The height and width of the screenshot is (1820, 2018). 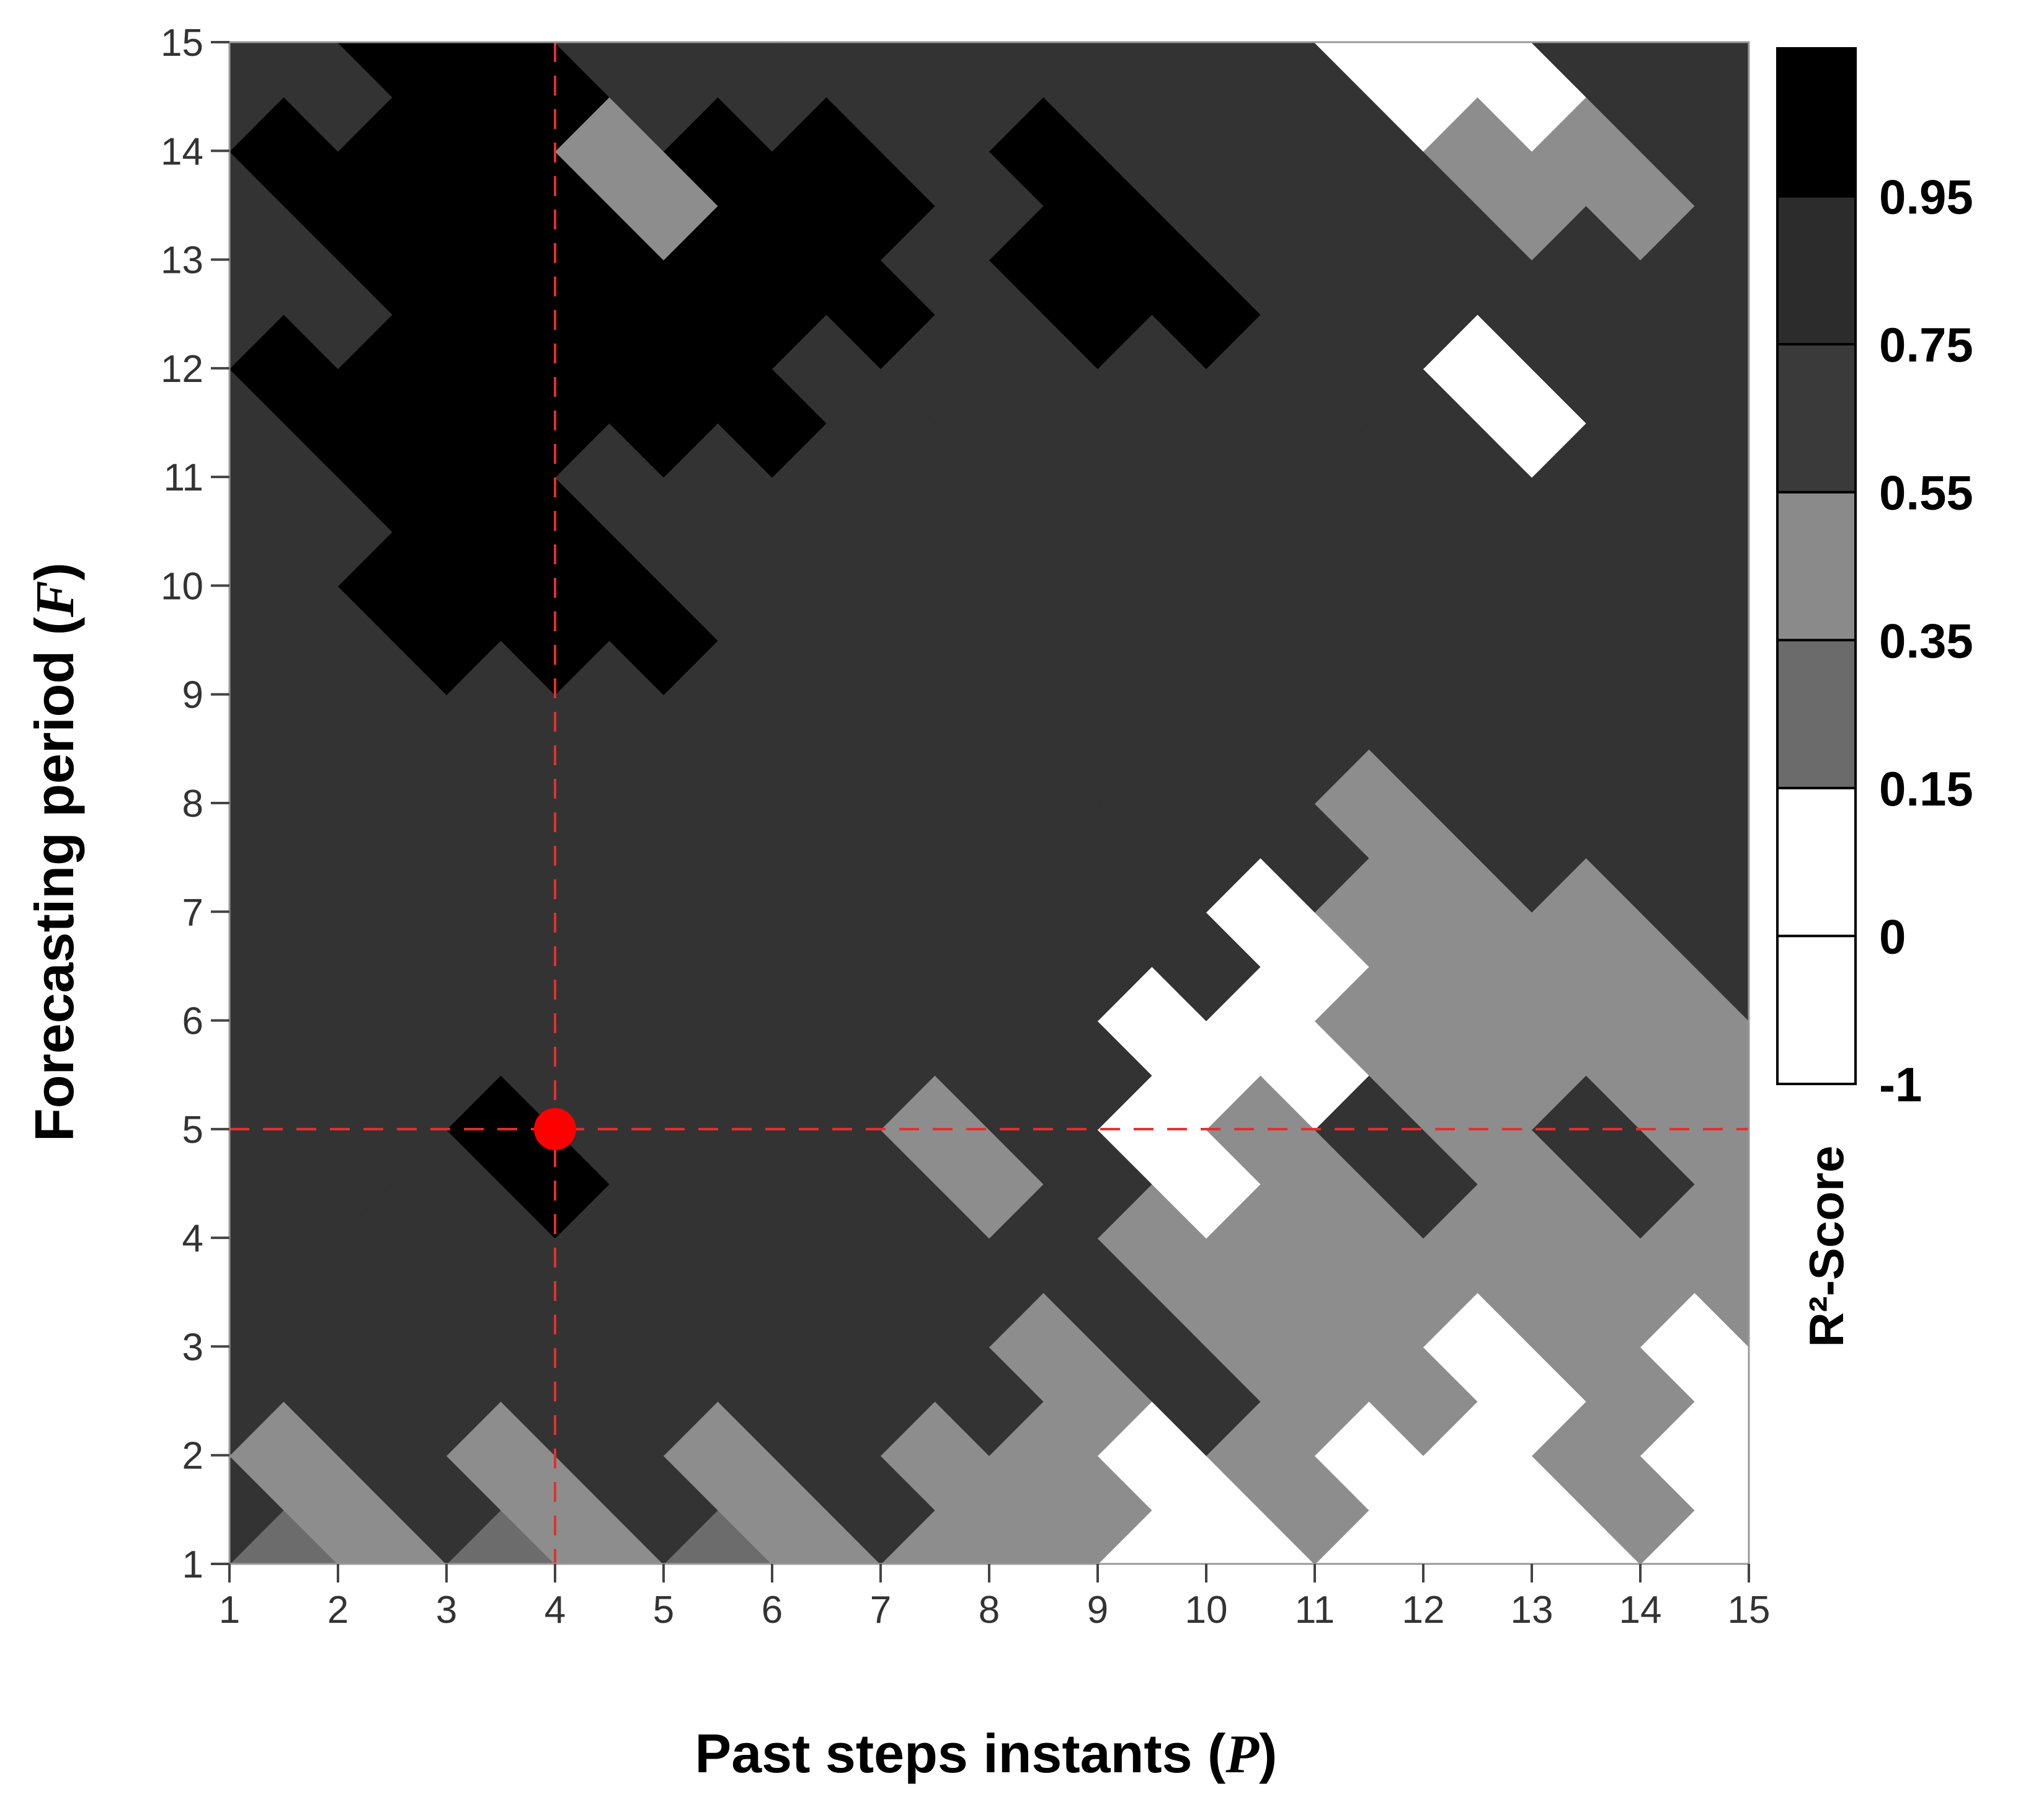 What do you see at coordinates (1315, 1610) in the screenshot?
I see `x-tick-label: 11` at bounding box center [1315, 1610].